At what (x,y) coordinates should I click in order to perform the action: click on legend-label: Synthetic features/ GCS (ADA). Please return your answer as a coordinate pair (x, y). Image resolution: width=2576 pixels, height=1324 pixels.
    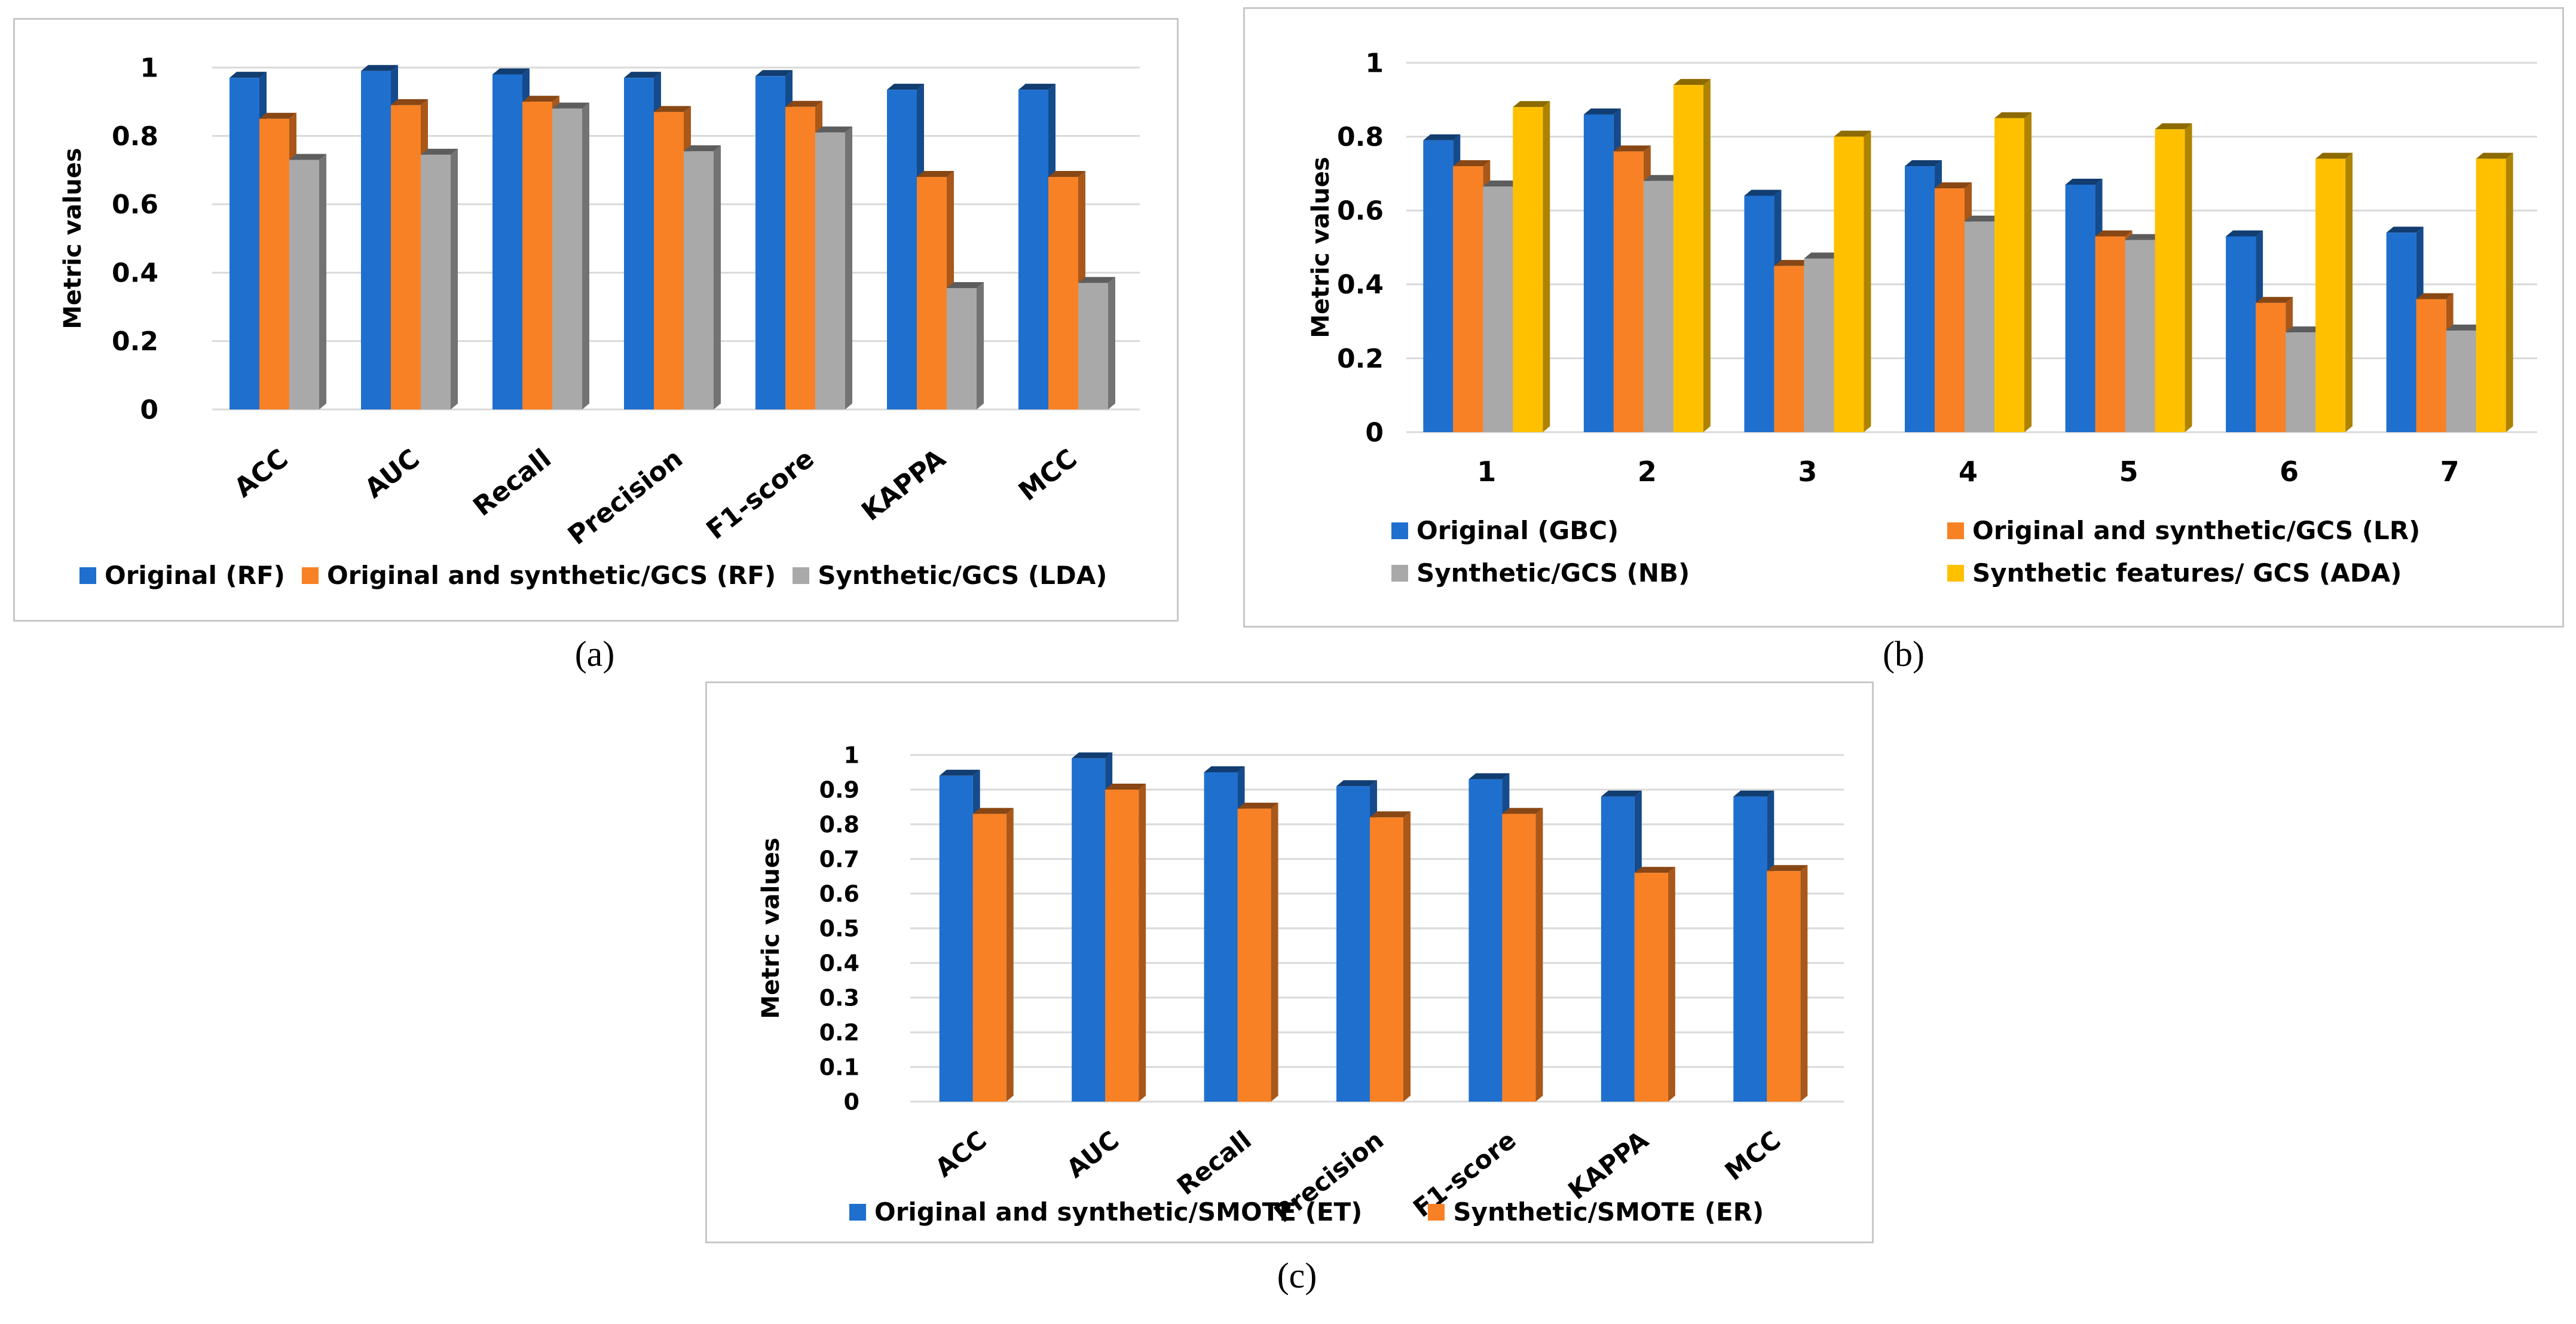
    Looking at the image, I should click on (2187, 573).